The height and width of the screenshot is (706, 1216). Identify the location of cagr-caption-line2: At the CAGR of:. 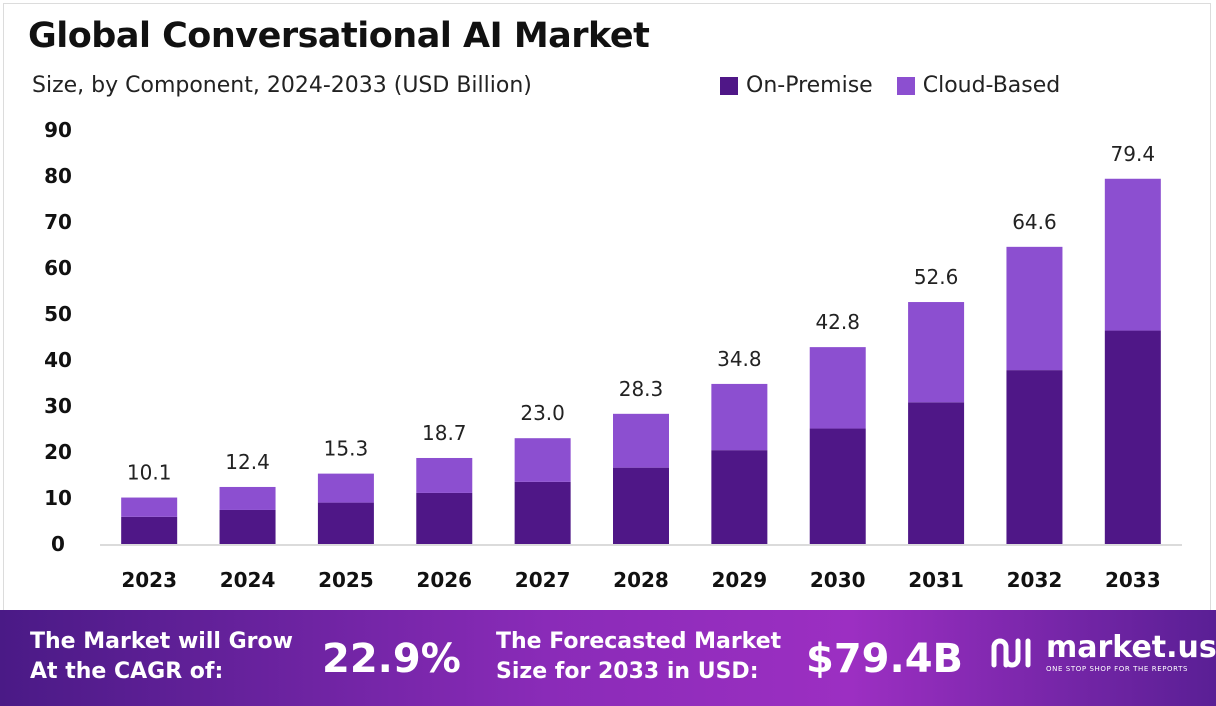
(127, 671).